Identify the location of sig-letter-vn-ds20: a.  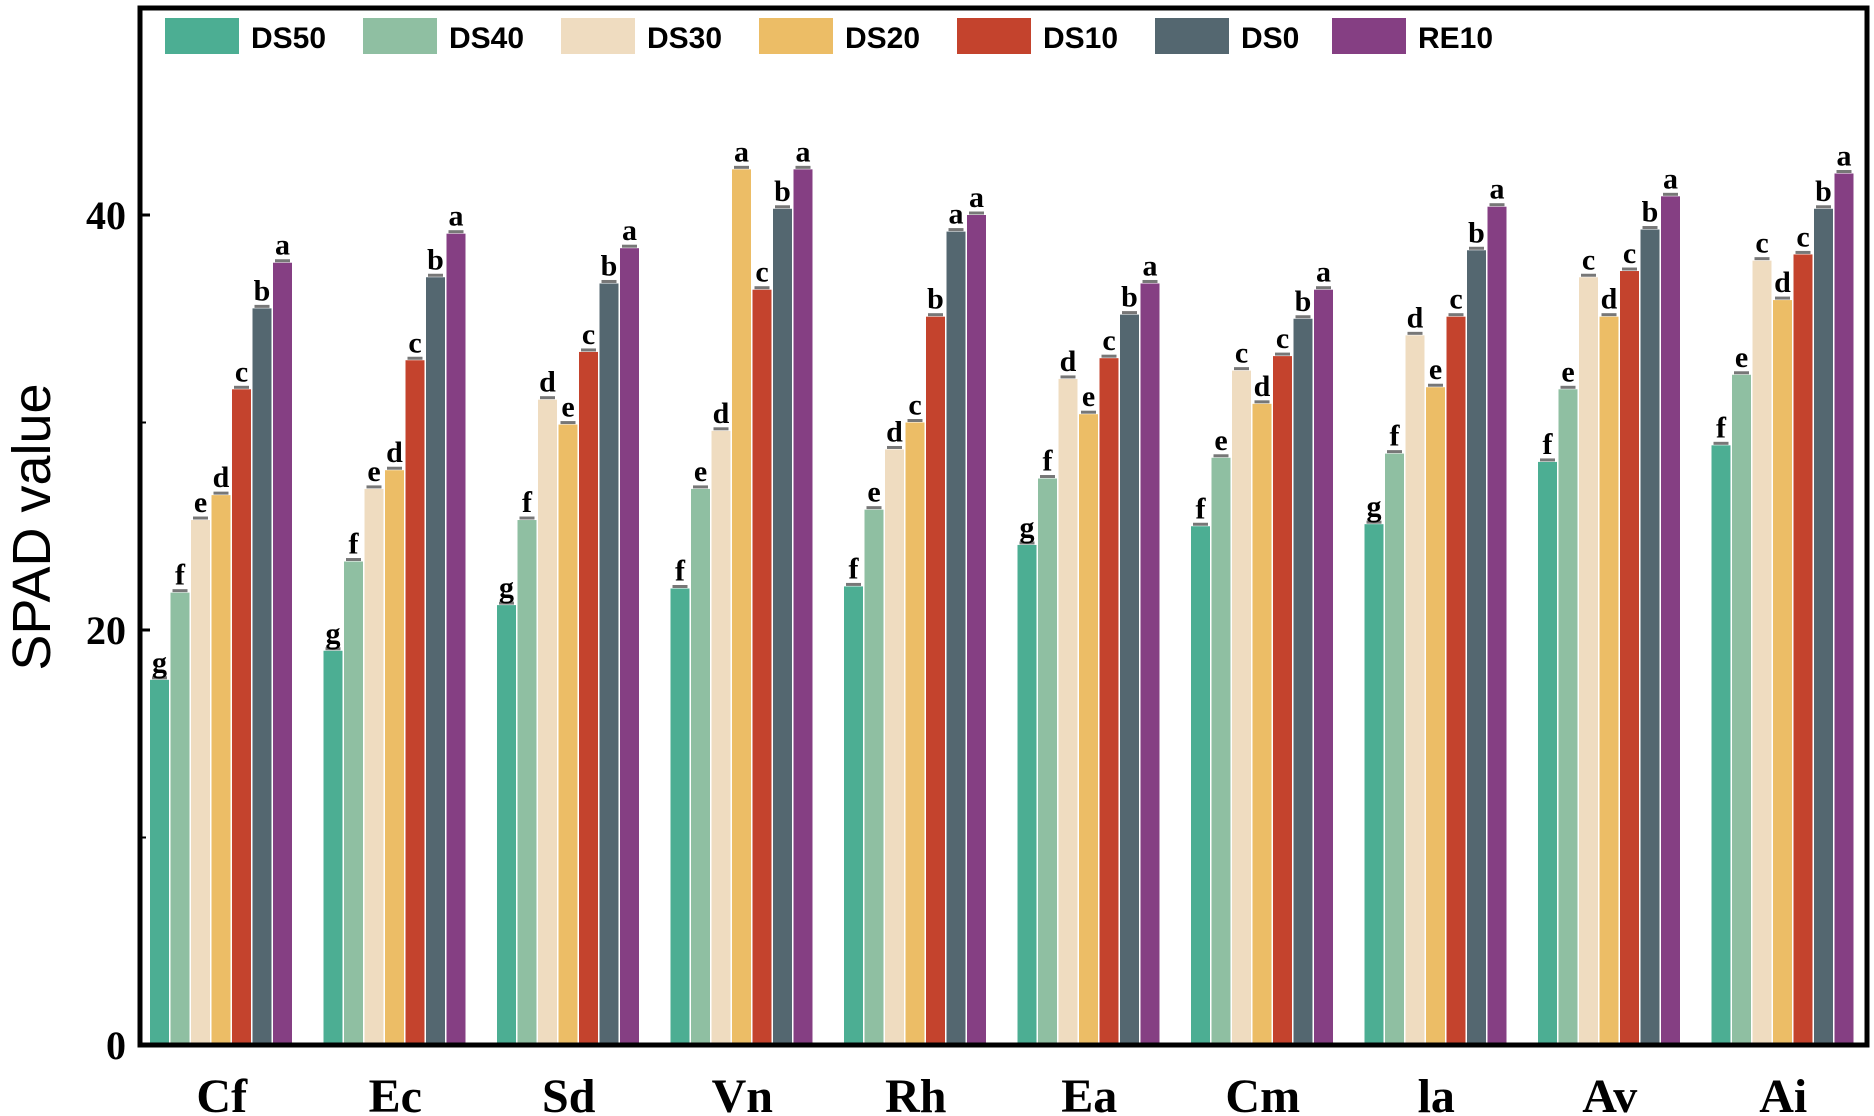
(741, 151).